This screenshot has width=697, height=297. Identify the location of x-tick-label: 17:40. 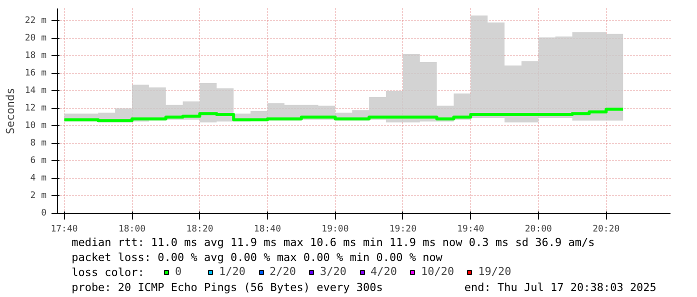
(64, 229).